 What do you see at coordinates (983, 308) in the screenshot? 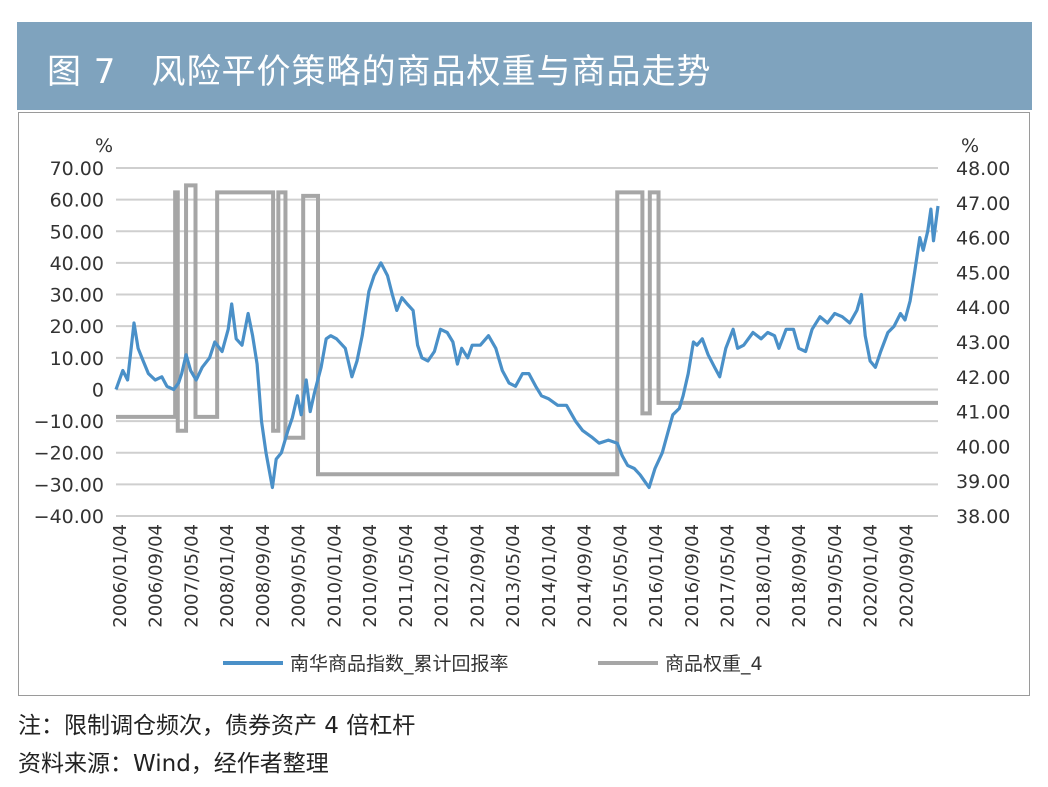
I see `y-right-tick-label: 44.00` at bounding box center [983, 308].